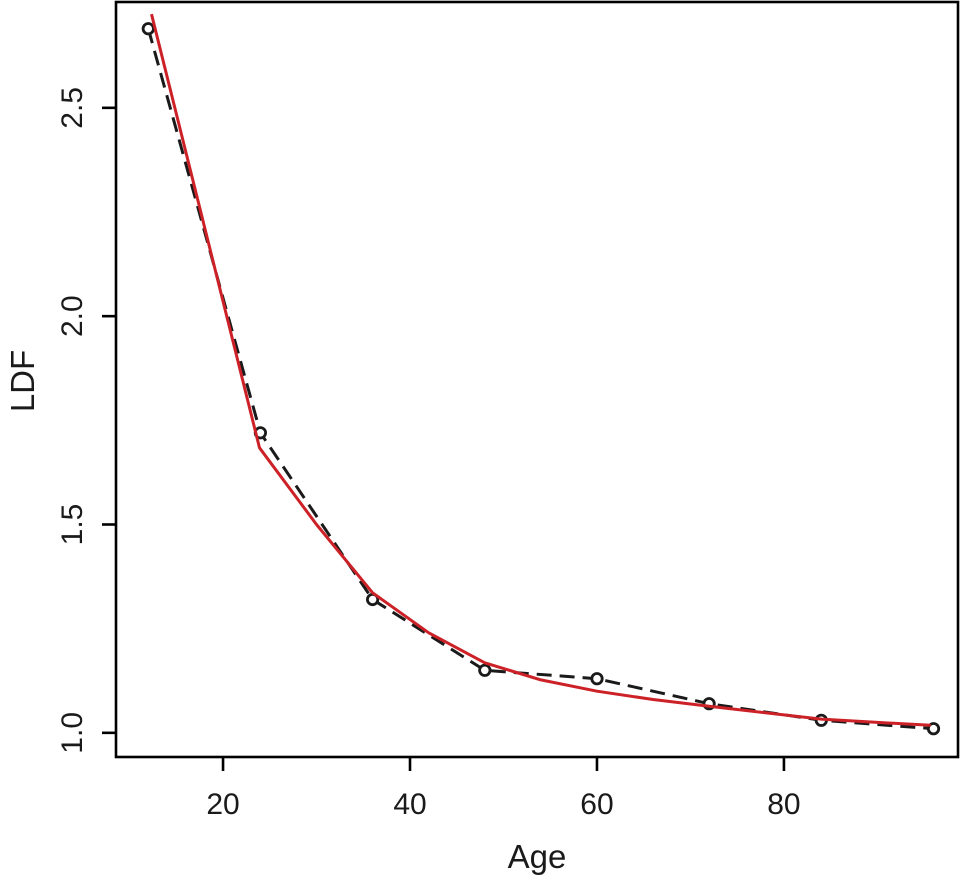 This screenshot has height=879, width=966. What do you see at coordinates (72, 108) in the screenshot?
I see `y-tick-label: 2.5` at bounding box center [72, 108].